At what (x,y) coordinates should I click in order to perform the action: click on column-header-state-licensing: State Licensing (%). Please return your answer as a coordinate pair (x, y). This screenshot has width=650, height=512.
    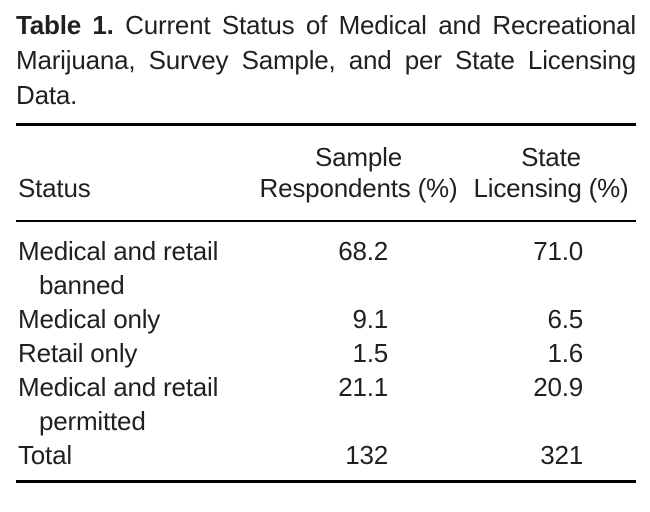
    Looking at the image, I should click on (551, 172).